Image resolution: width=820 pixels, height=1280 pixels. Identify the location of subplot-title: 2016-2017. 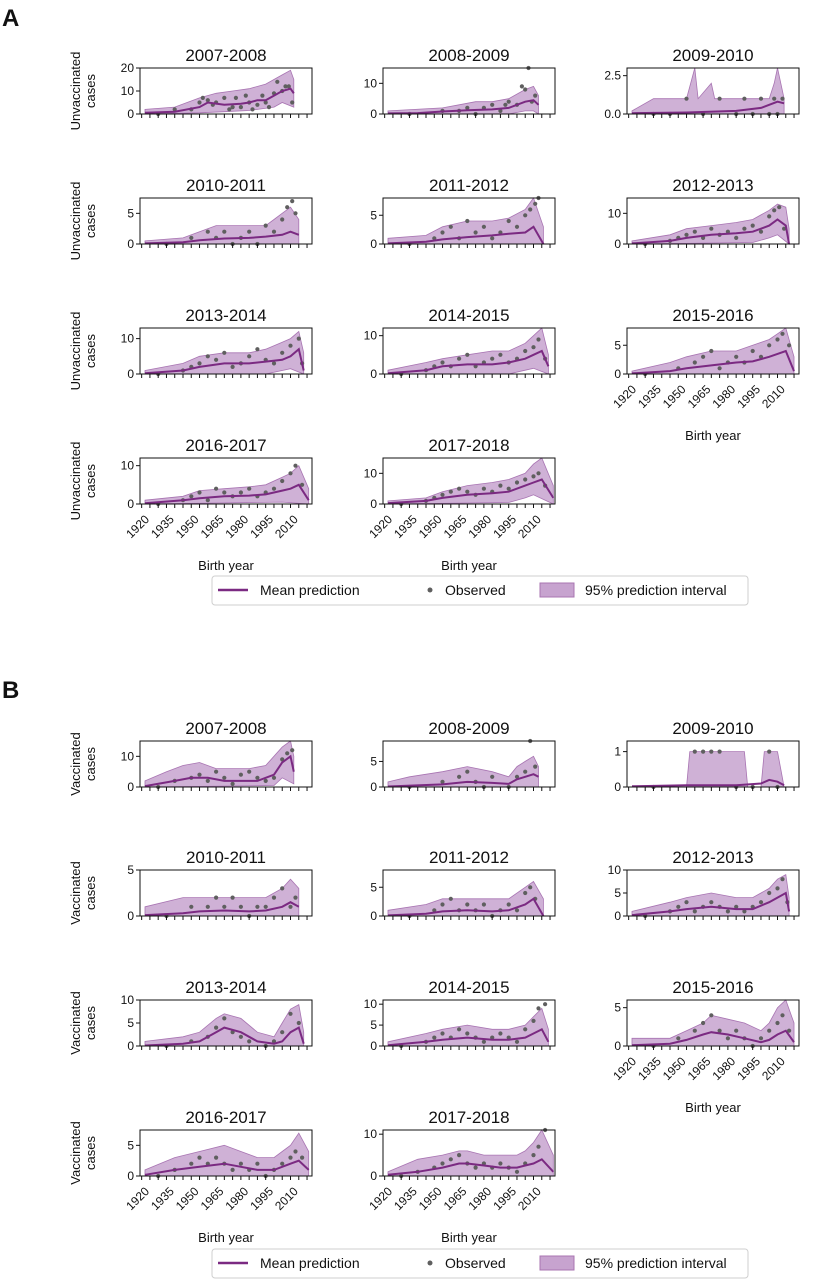
(225, 445).